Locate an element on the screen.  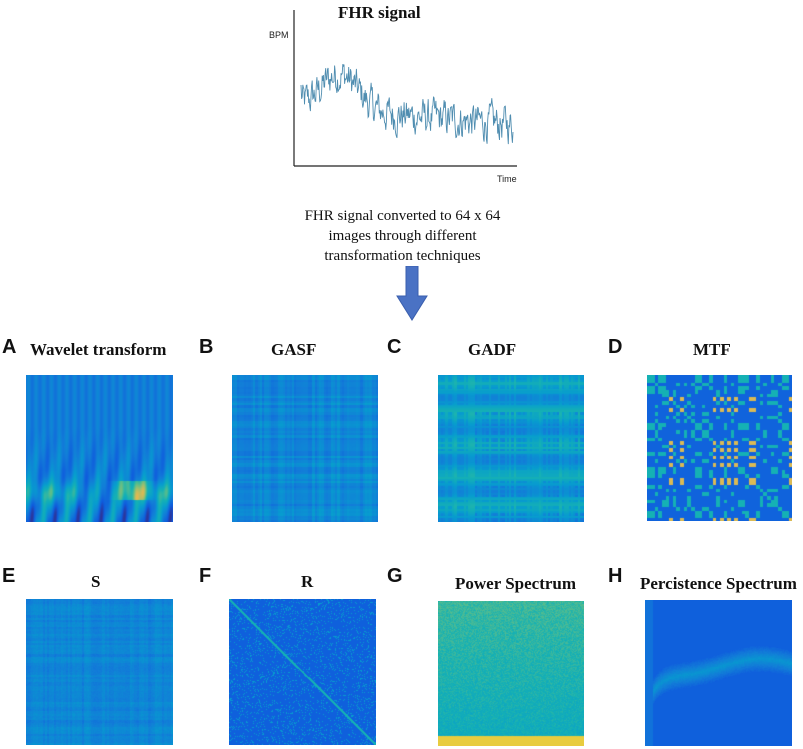
wavelet-transform-image is located at coordinates (99, 448).